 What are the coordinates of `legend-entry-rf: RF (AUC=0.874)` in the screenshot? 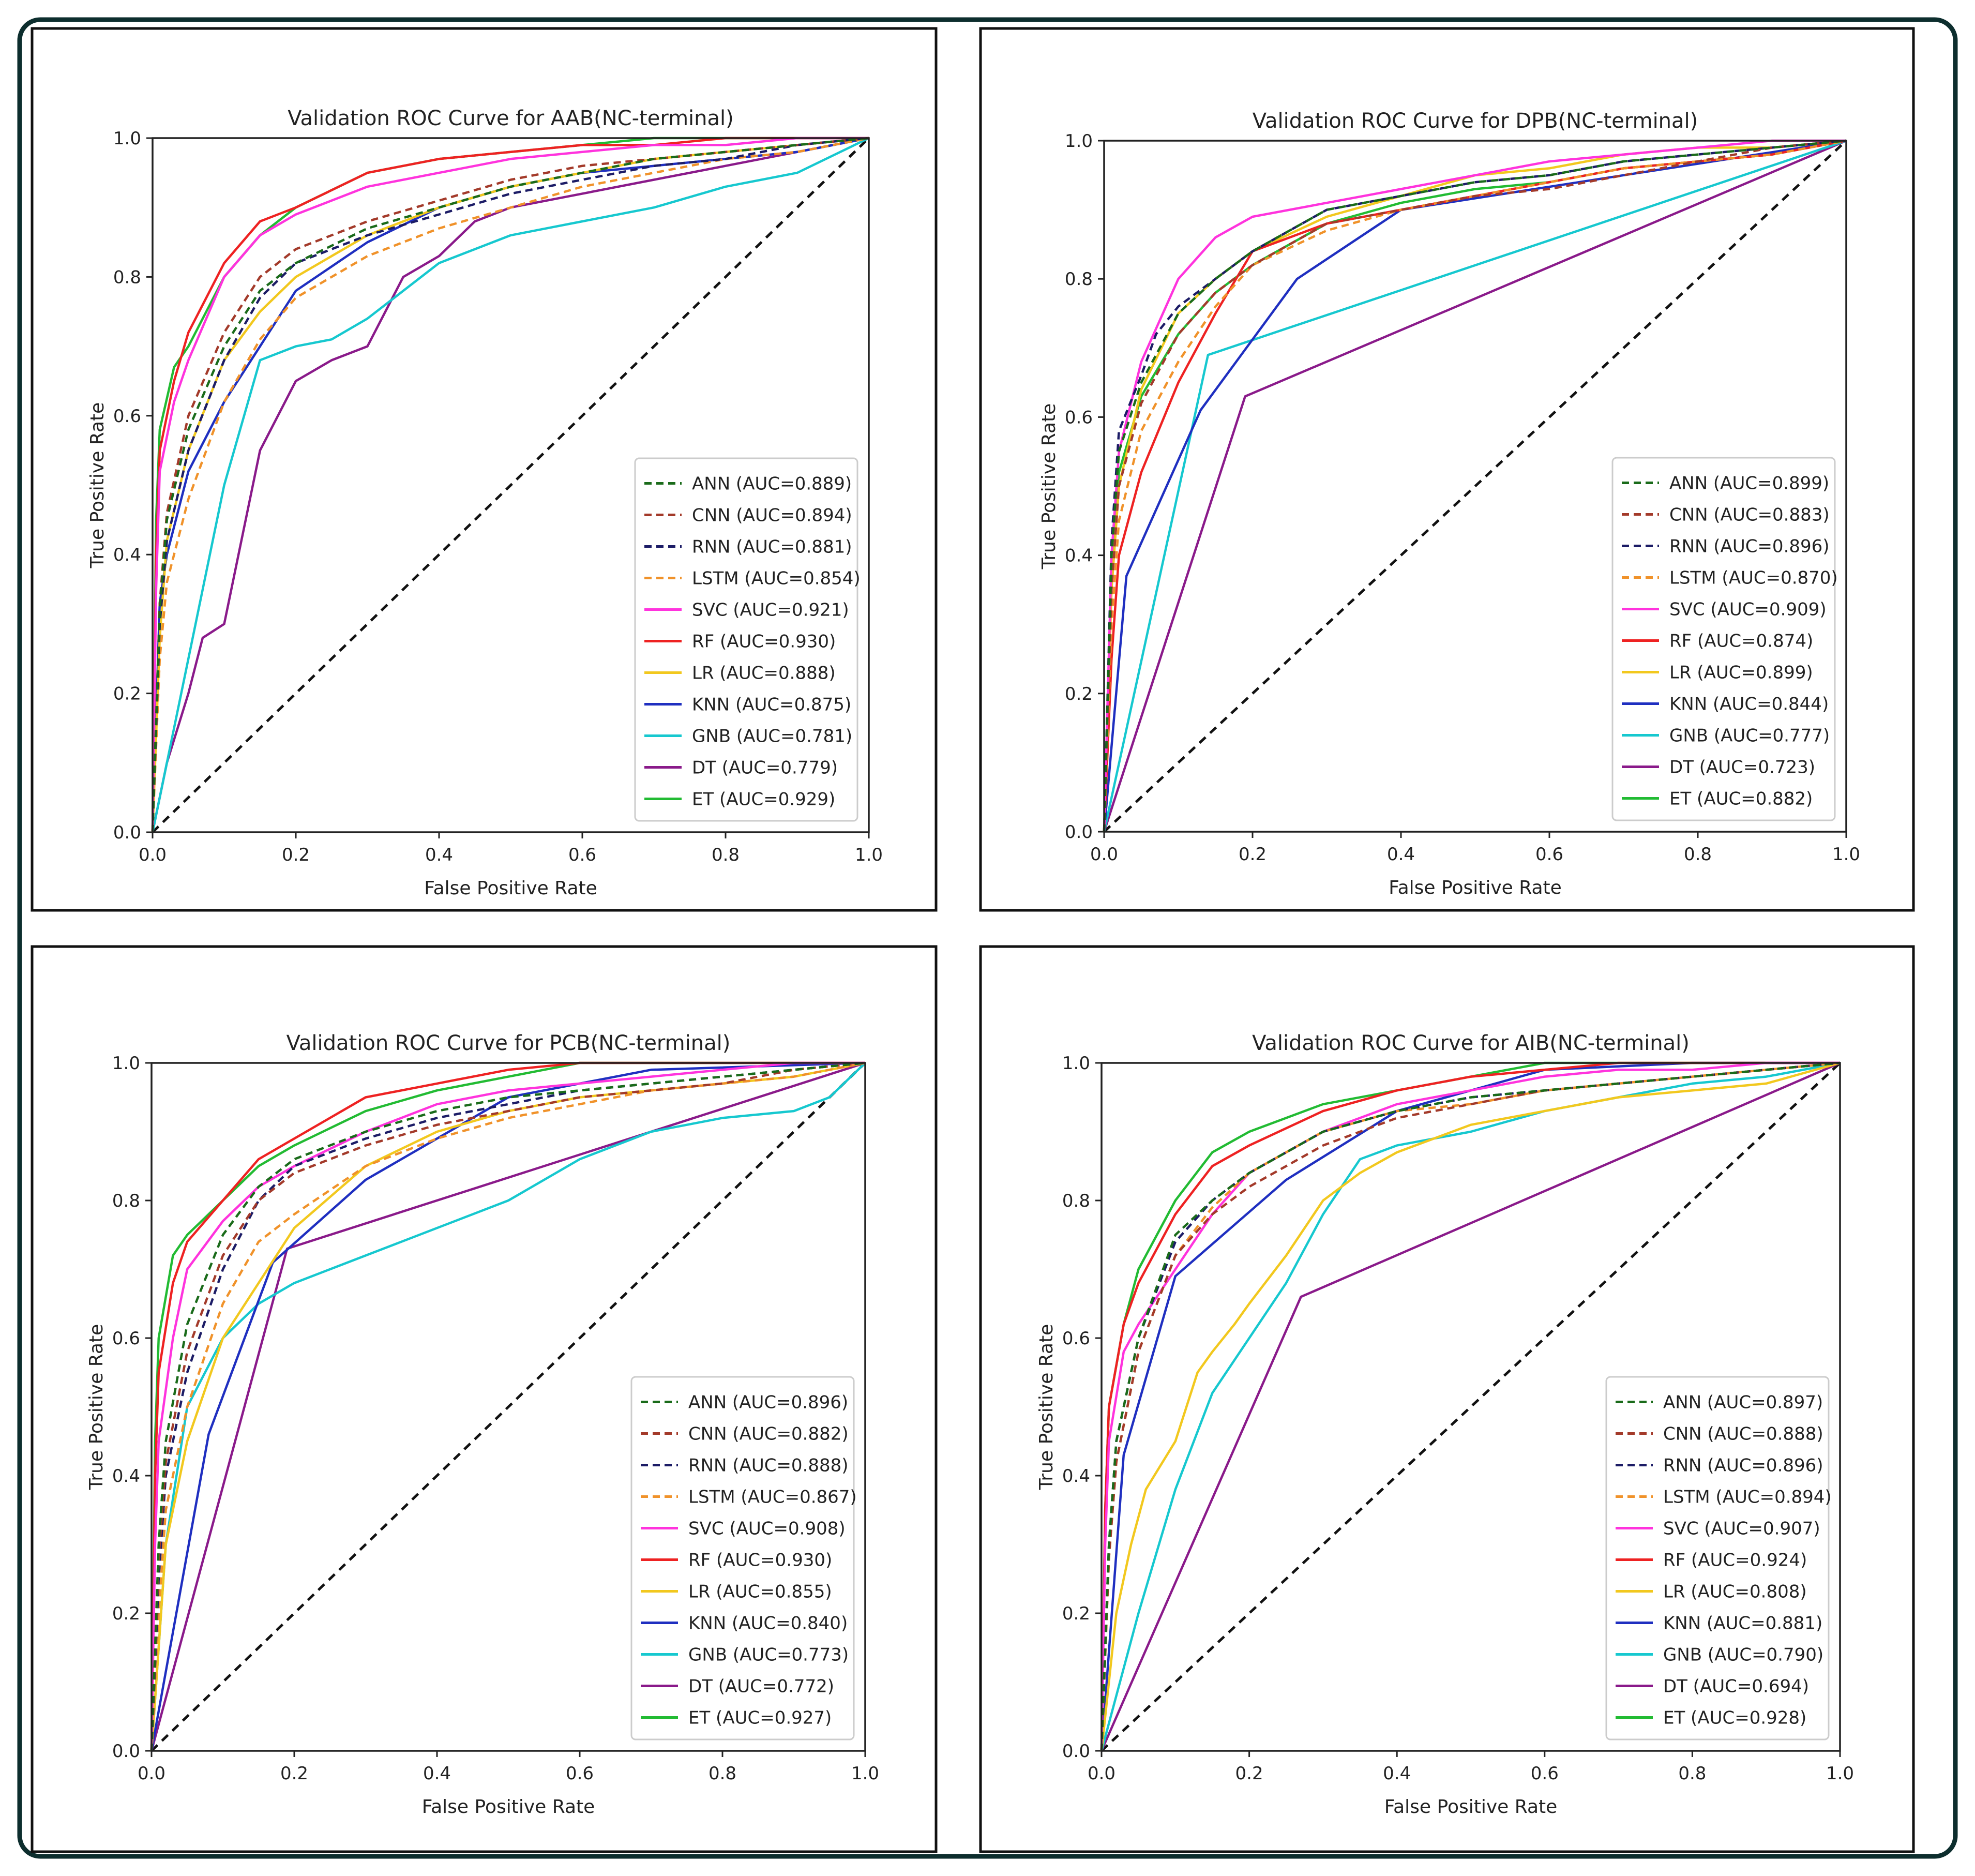 It's located at (1741, 641).